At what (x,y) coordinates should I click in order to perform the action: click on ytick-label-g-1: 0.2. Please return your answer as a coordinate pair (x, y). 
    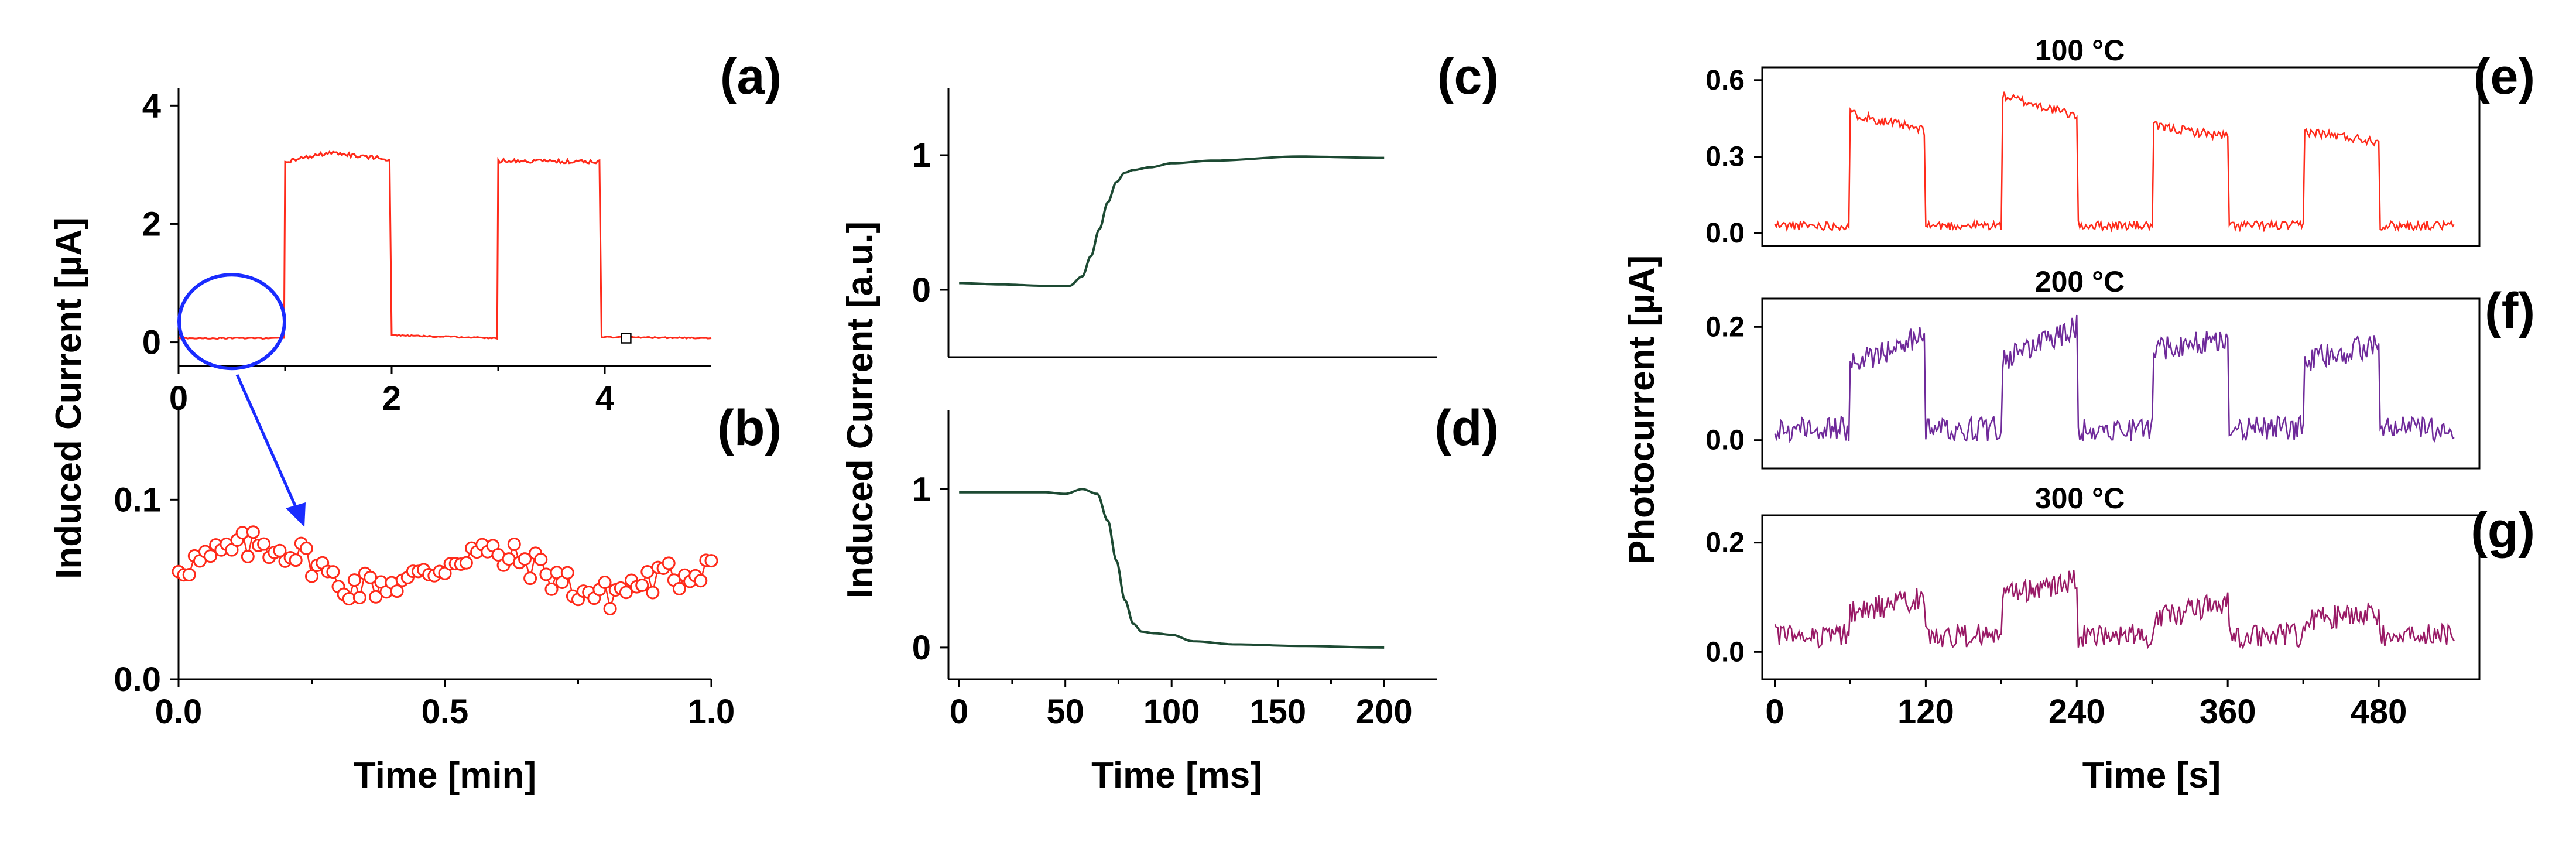
    Looking at the image, I should click on (1725, 543).